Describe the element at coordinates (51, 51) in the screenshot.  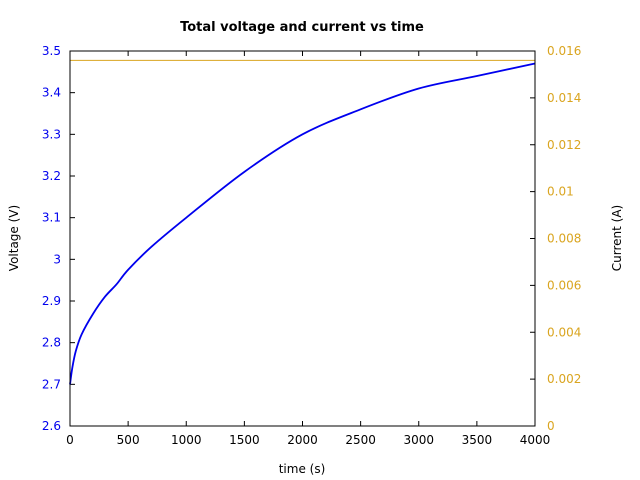
I see `y-left-tick-label: 3.5` at that location.